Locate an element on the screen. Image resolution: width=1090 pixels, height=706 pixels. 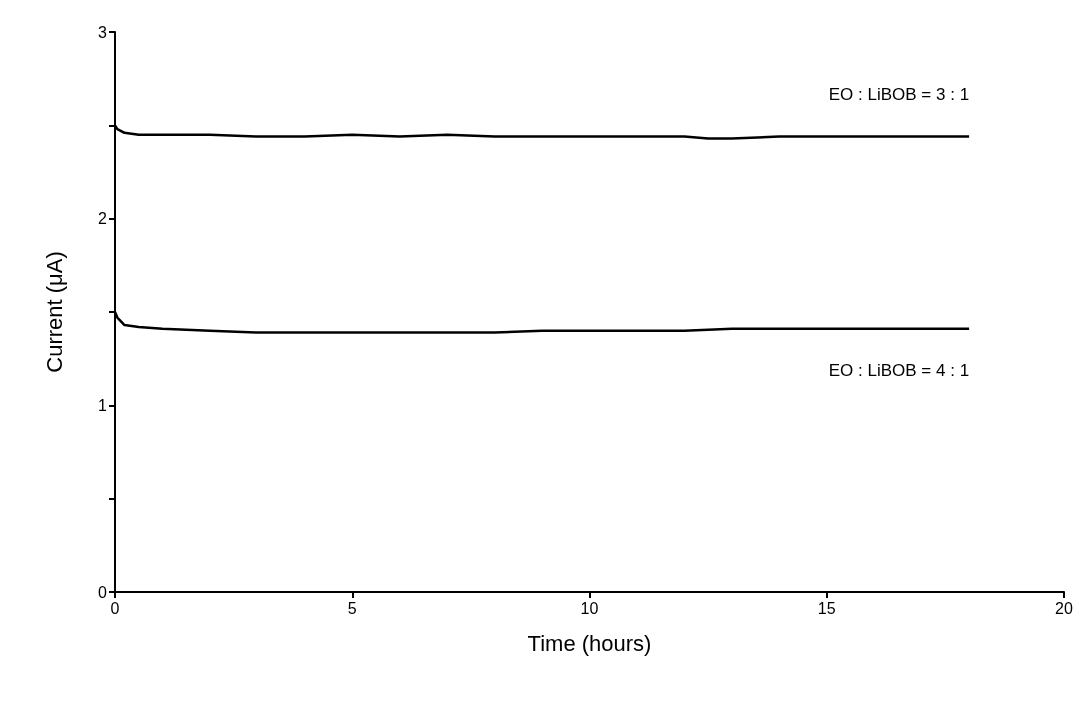
x-tick-label: 15 is located at coordinates (826, 608).